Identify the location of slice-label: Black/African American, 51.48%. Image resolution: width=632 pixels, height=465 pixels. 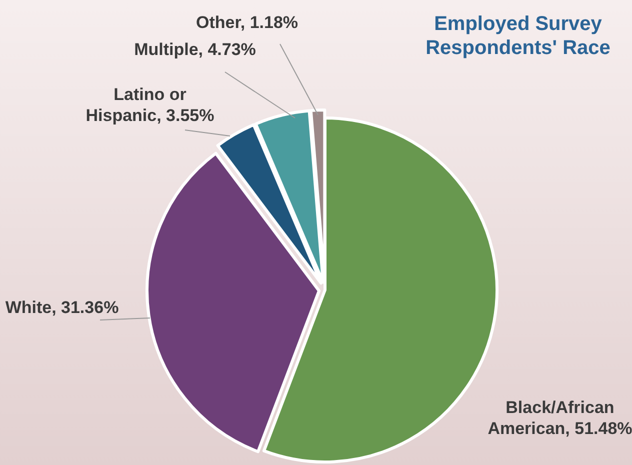
(560, 418).